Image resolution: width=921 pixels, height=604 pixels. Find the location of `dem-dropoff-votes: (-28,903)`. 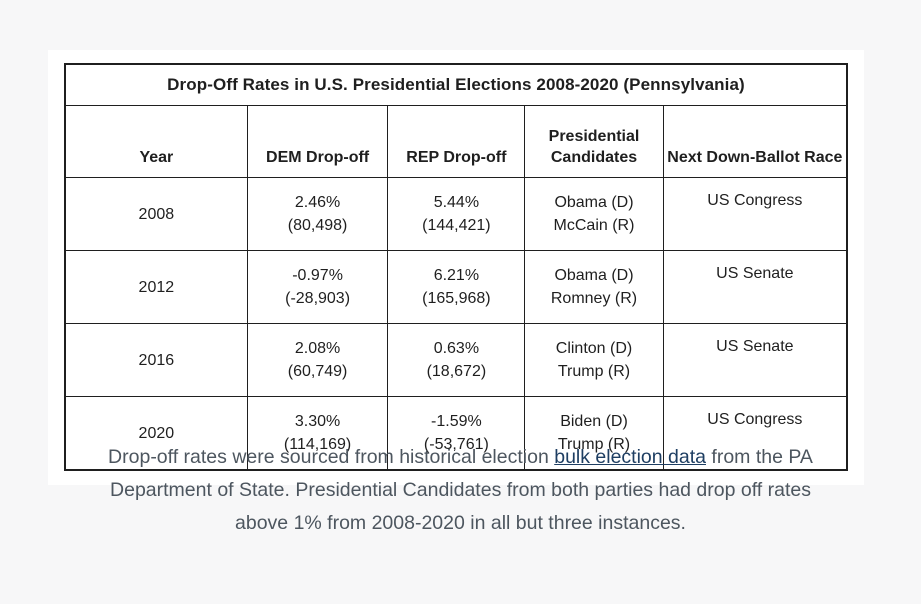

dem-dropoff-votes: (-28,903) is located at coordinates (318, 298).